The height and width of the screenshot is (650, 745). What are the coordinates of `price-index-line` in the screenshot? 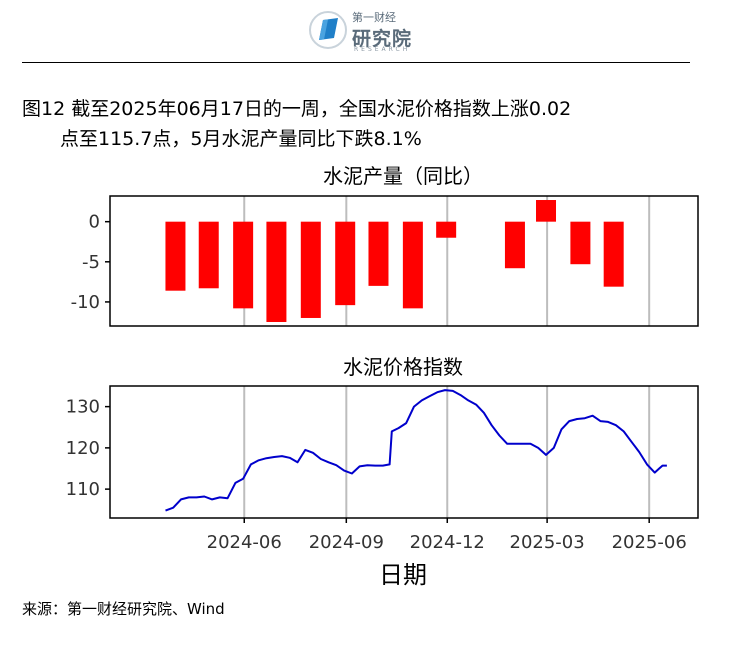 It's located at (416, 450).